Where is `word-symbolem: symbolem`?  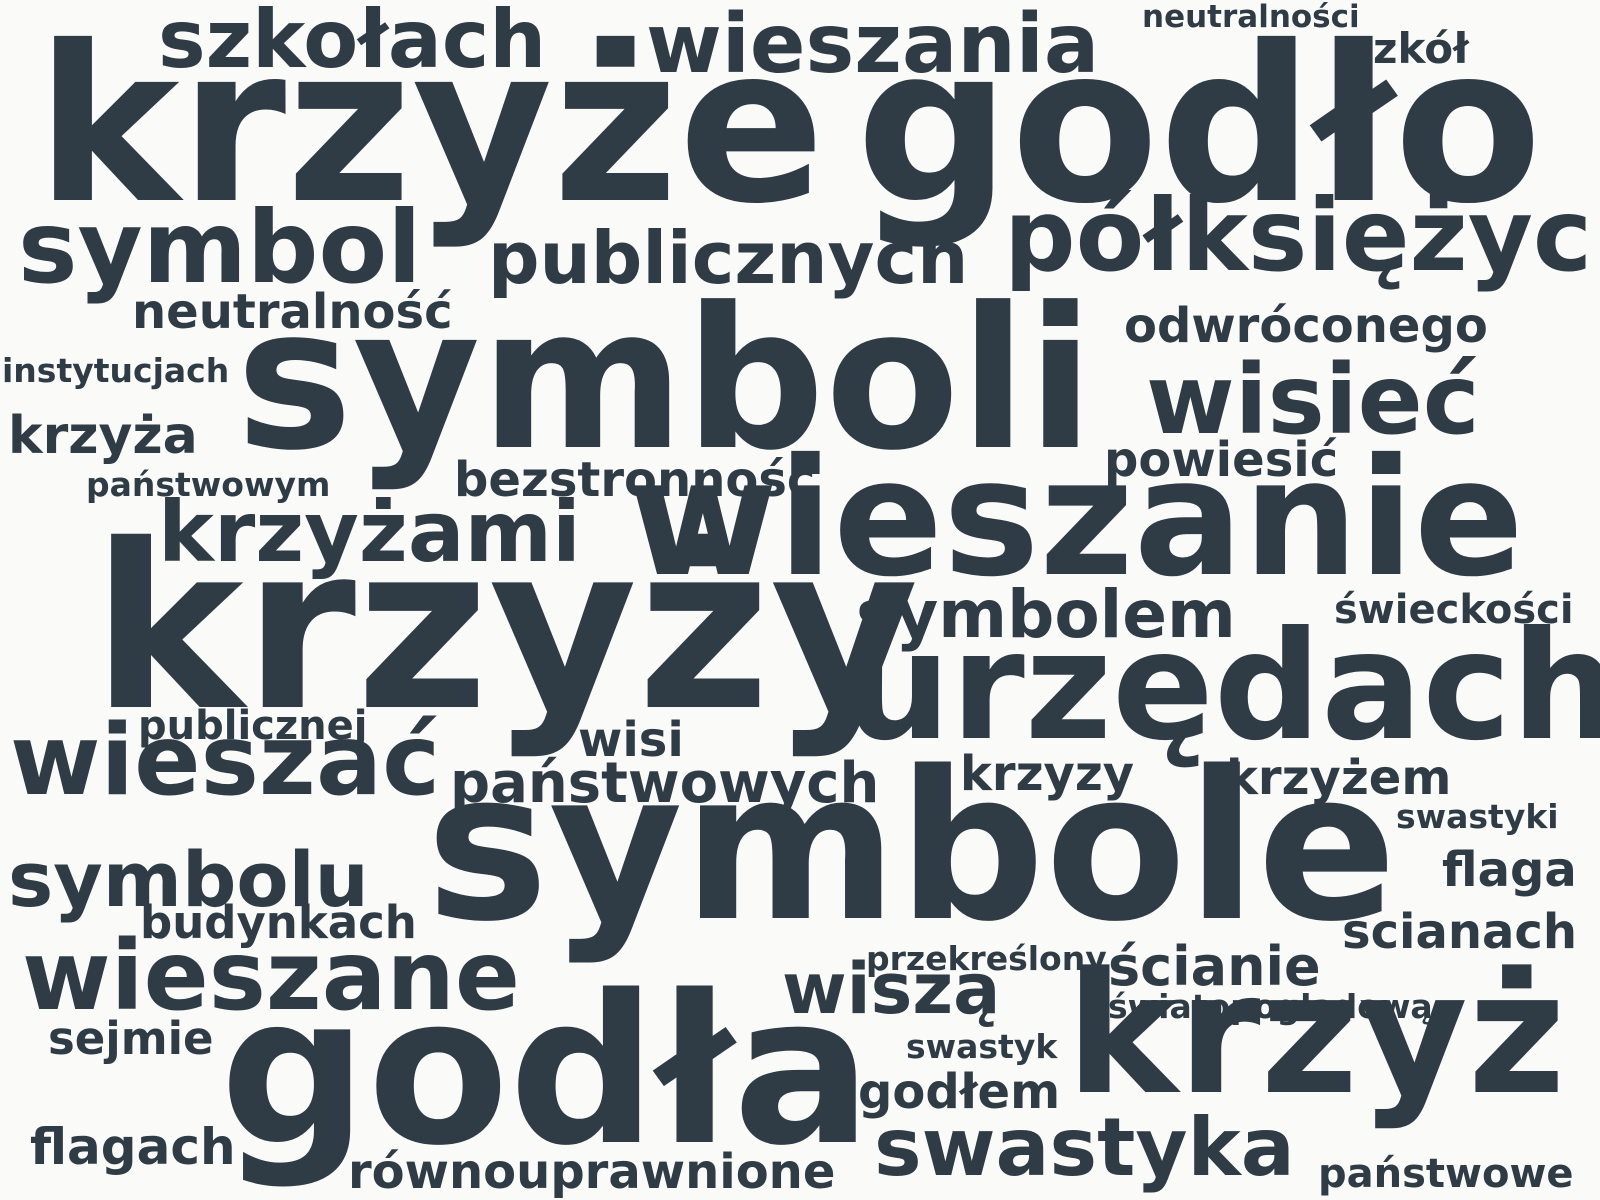
word-symbolem: symbolem is located at coordinates (1046, 614).